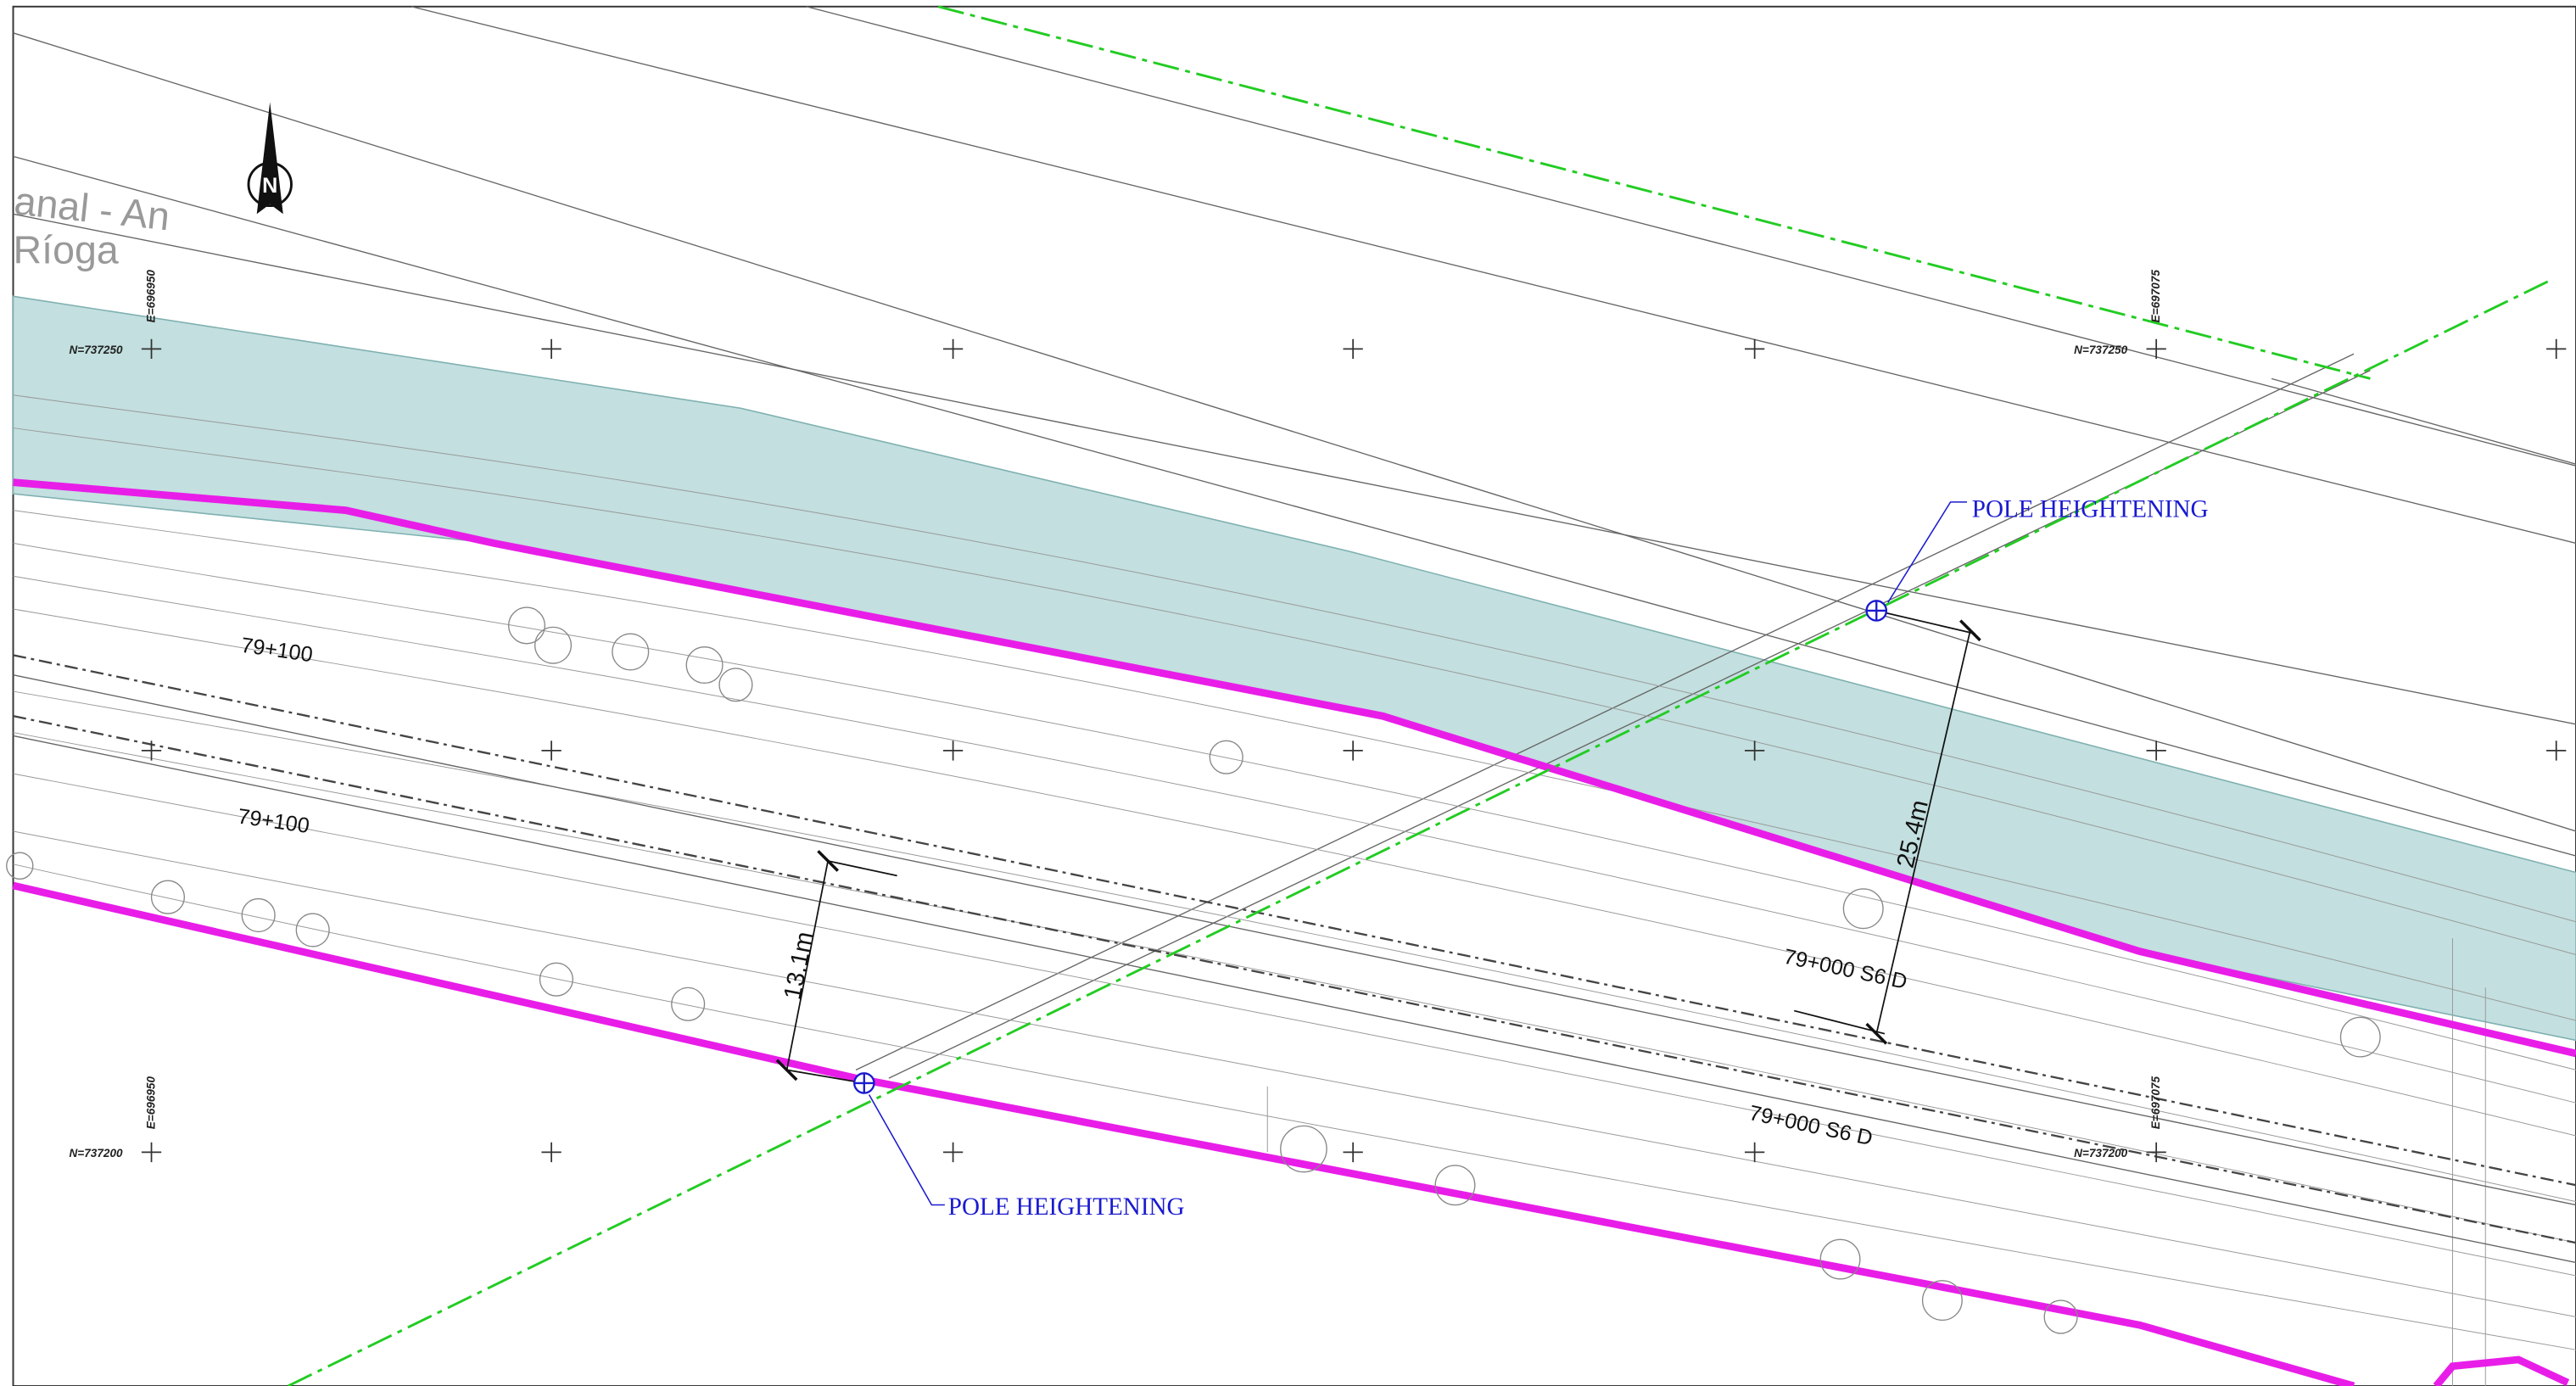 The image size is (2576, 1386). I want to click on place-name: Ríoga, so click(66, 249).